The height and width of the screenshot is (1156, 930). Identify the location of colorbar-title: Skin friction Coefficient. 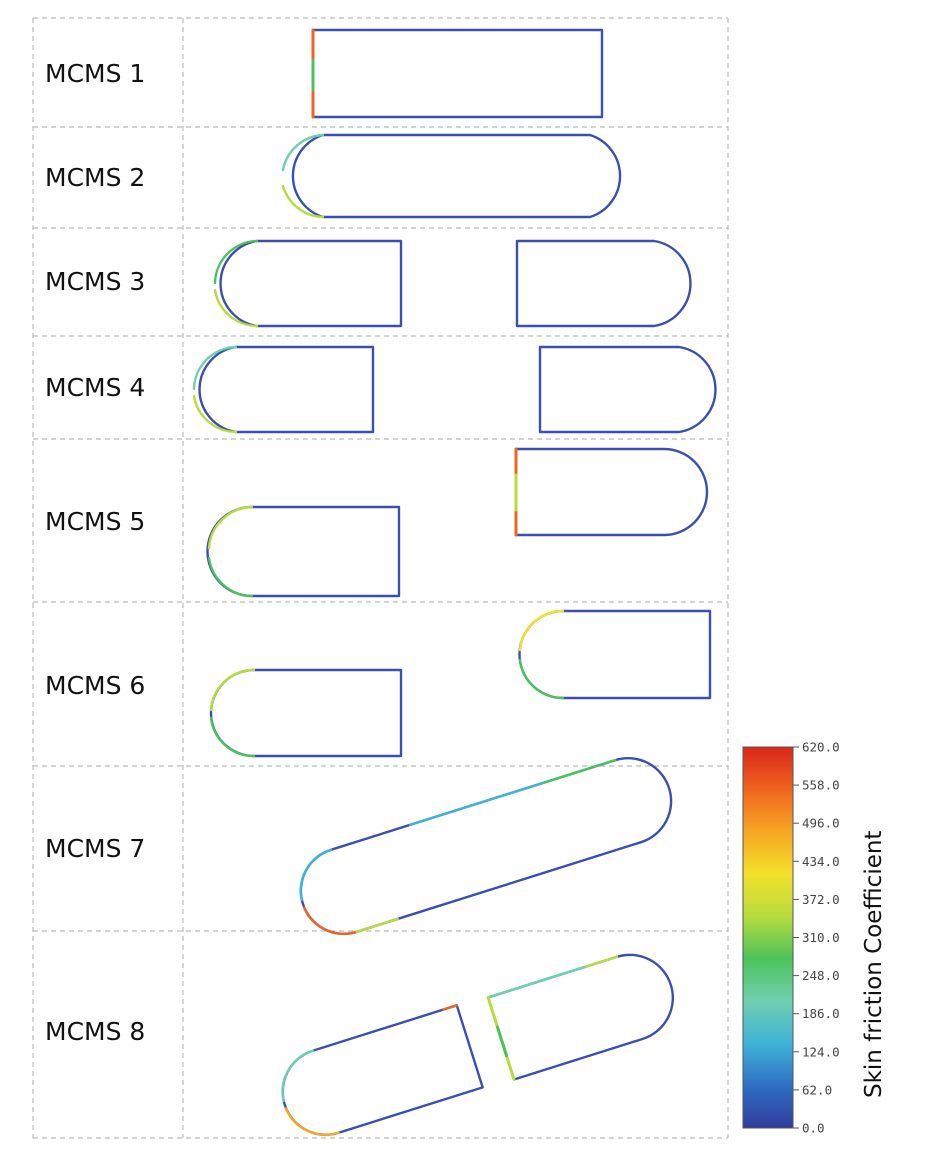
(874, 964).